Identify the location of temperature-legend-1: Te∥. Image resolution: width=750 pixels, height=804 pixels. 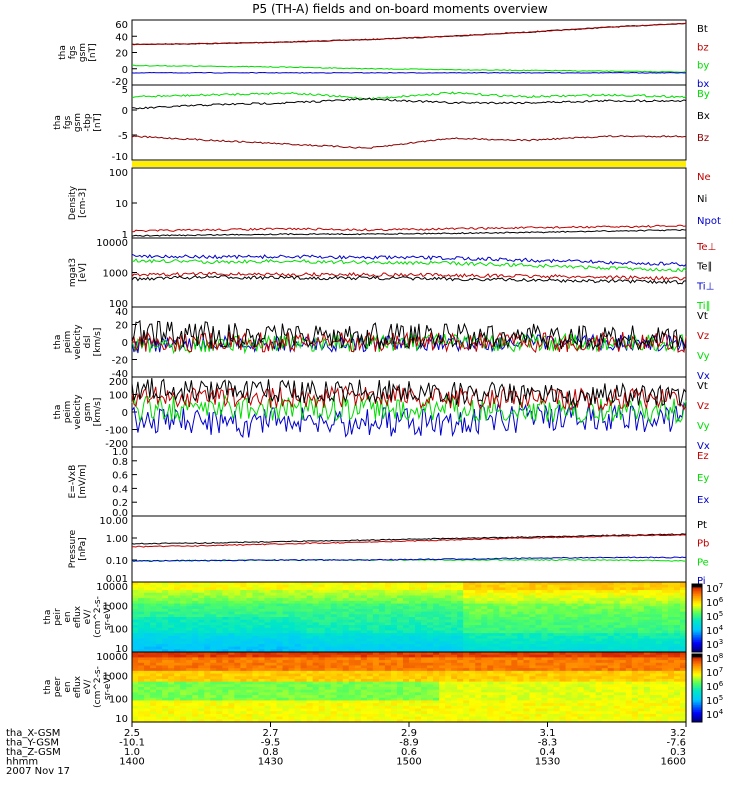
(704, 267).